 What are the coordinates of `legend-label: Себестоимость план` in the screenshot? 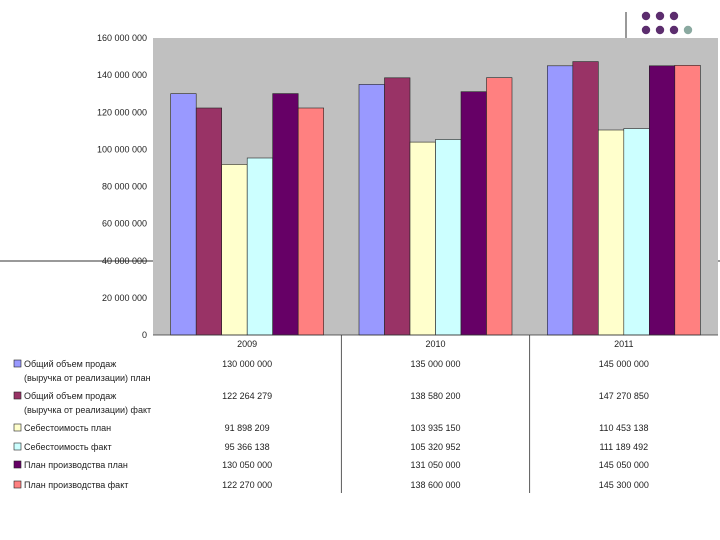 It's located at (67, 428).